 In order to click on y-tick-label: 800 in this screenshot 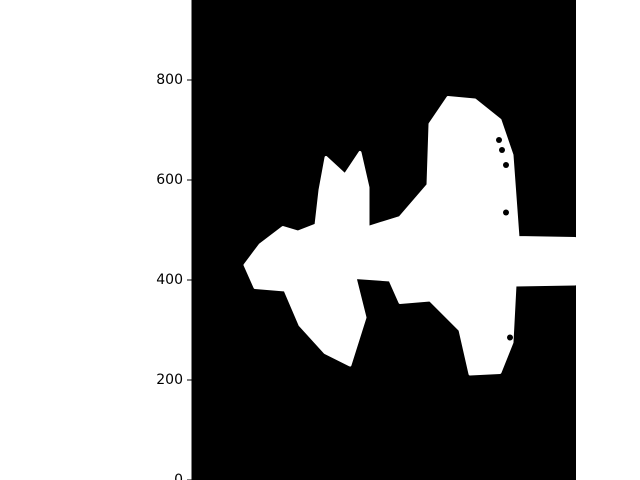, I will do `click(169, 80)`.